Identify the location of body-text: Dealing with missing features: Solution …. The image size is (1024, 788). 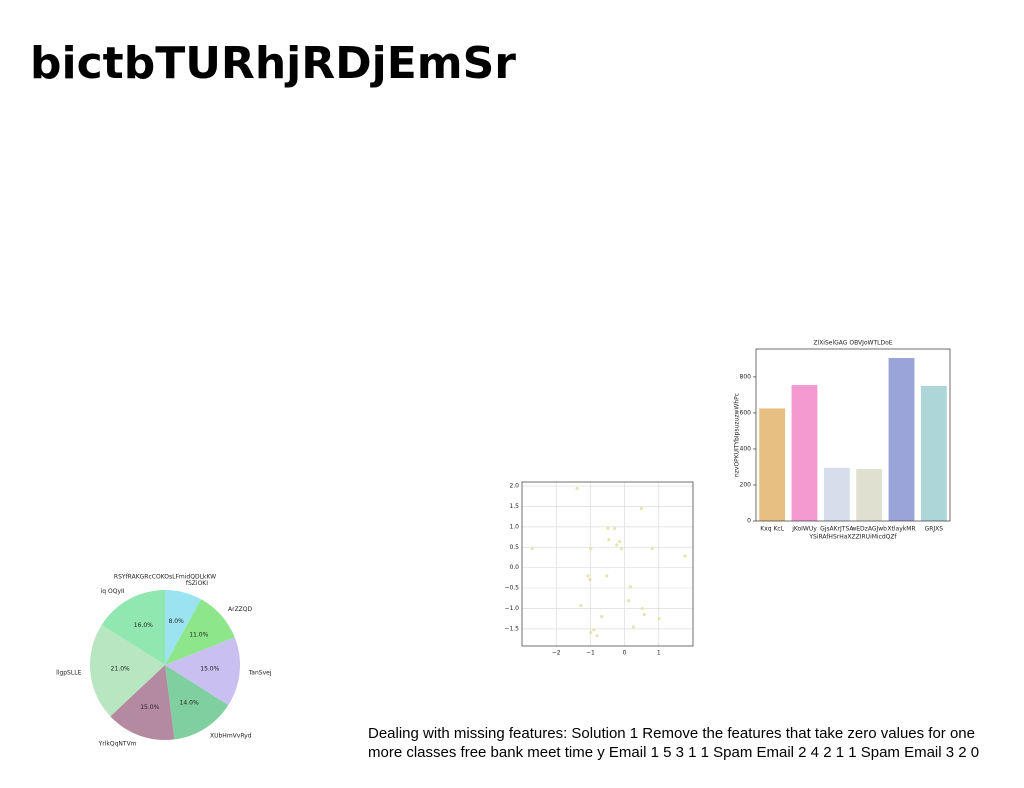
(671, 733).